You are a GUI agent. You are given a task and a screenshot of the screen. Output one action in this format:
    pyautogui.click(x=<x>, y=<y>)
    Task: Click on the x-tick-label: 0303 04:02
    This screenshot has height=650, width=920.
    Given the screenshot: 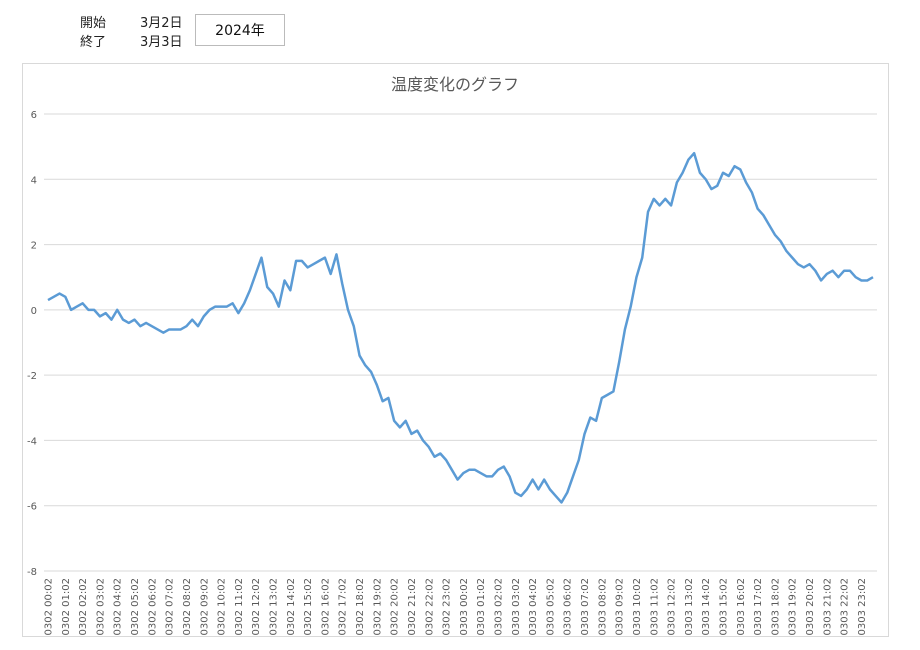 What is the action you would take?
    pyautogui.click(x=533, y=606)
    